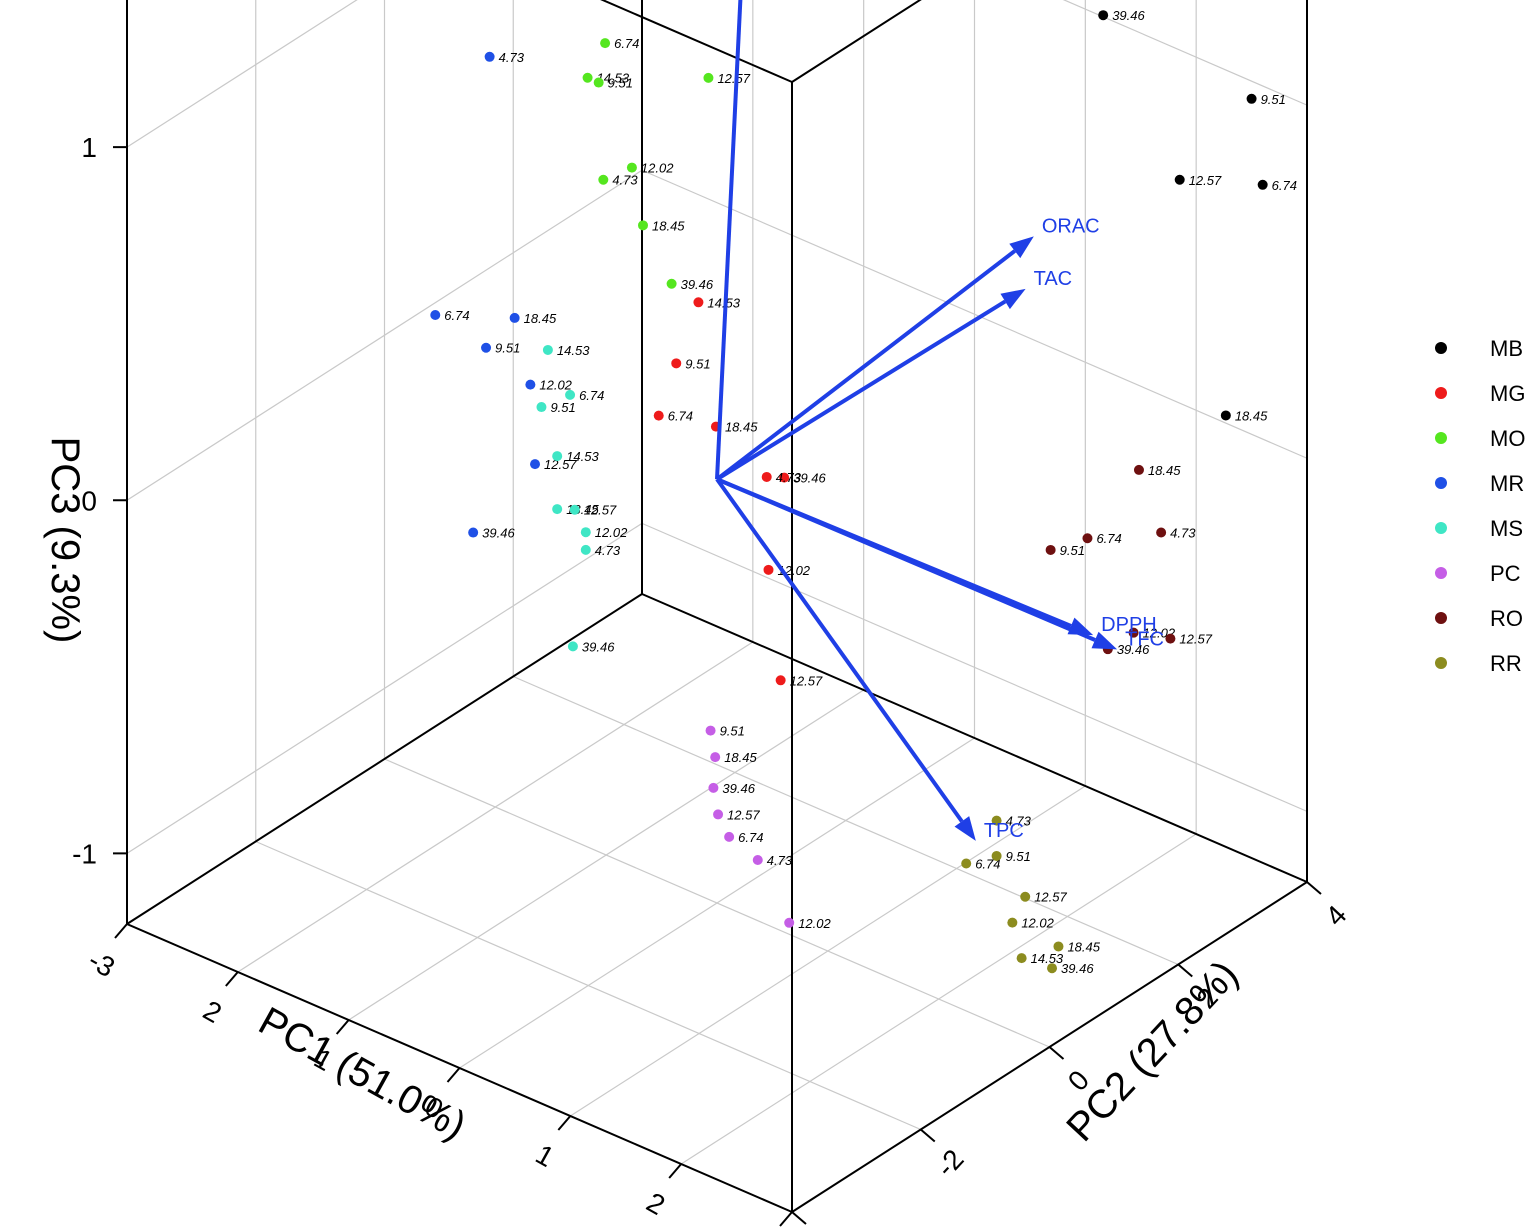  What do you see at coordinates (1004, 831) in the screenshot?
I see `loading-label: TPC` at bounding box center [1004, 831].